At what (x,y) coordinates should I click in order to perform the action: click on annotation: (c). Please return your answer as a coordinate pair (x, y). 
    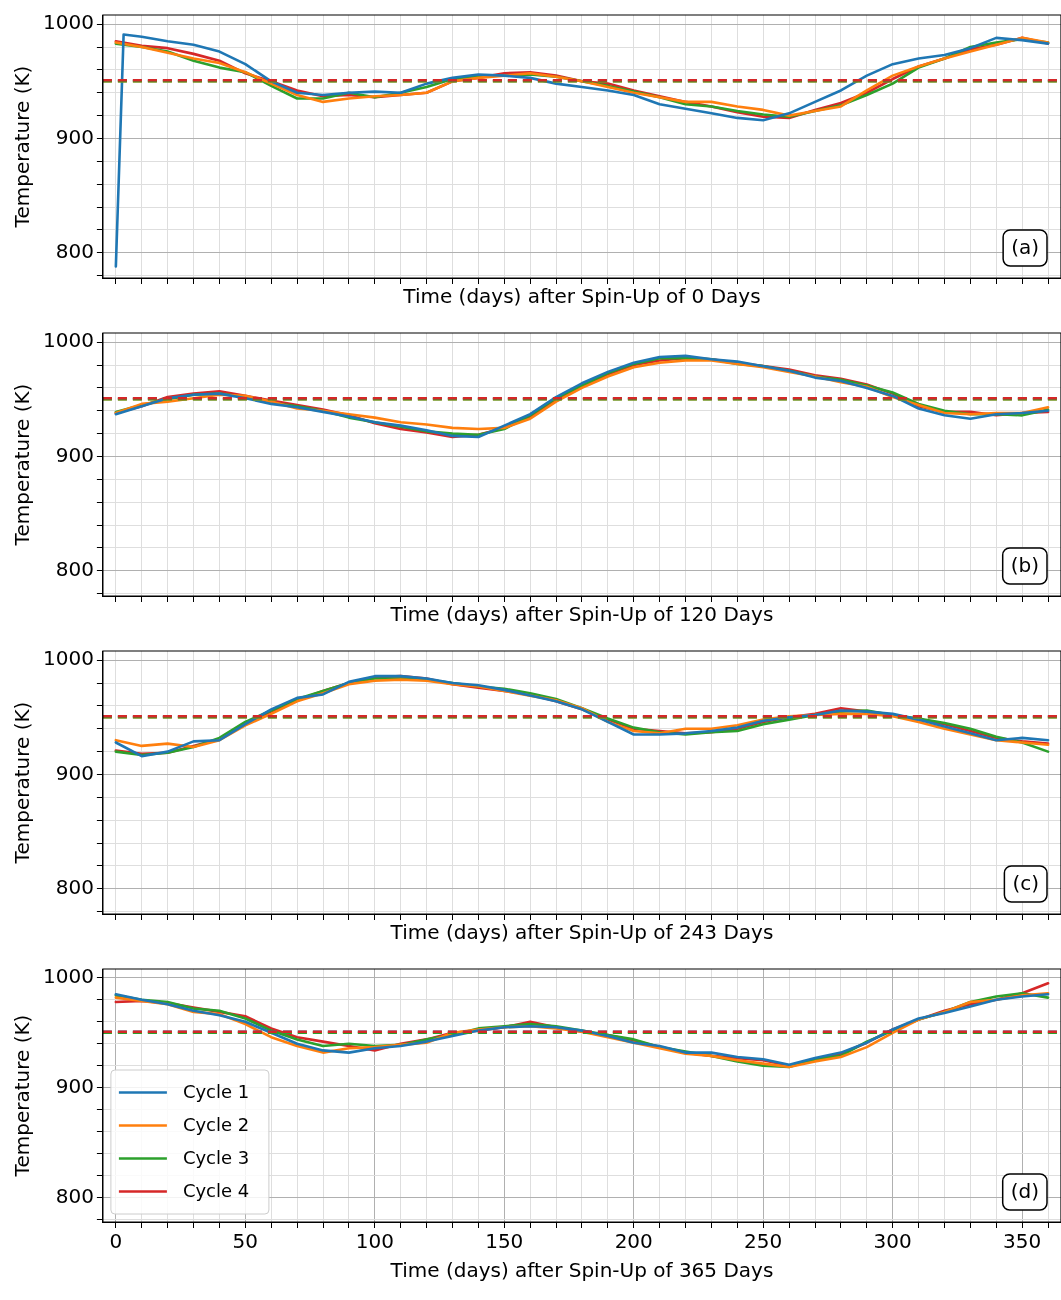
    Looking at the image, I should click on (1026, 883).